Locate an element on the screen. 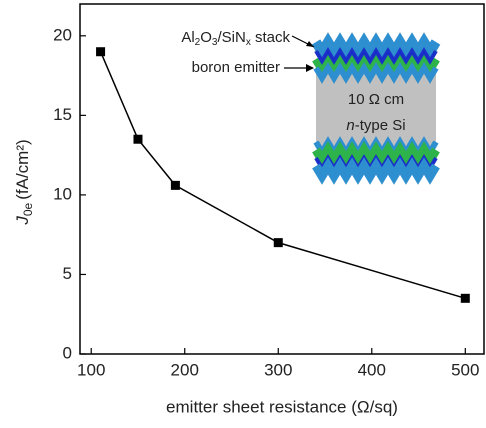  x-tick-label: 500 is located at coordinates (465, 369).